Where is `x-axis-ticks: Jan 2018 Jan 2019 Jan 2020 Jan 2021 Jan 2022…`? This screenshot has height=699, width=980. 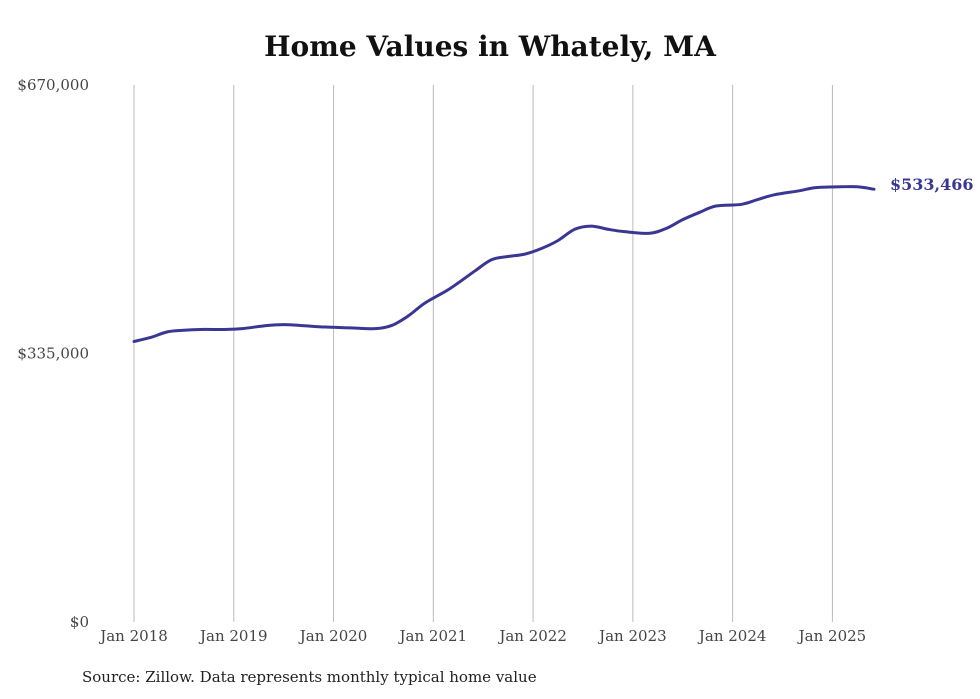 x-axis-ticks: Jan 2018 Jan 2019 Jan 2020 Jan 2021 Jan 2022… is located at coordinates (482, 636).